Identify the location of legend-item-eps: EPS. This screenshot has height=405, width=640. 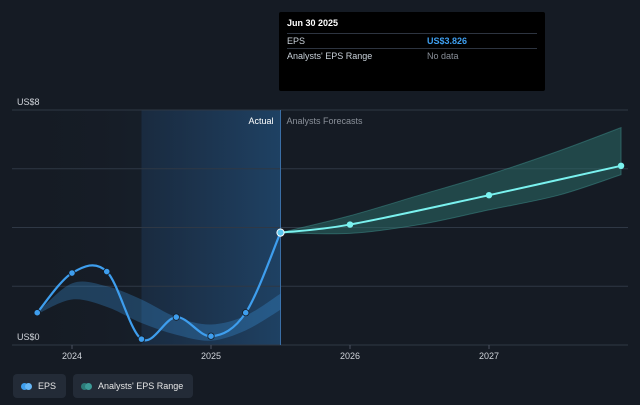
(40, 386).